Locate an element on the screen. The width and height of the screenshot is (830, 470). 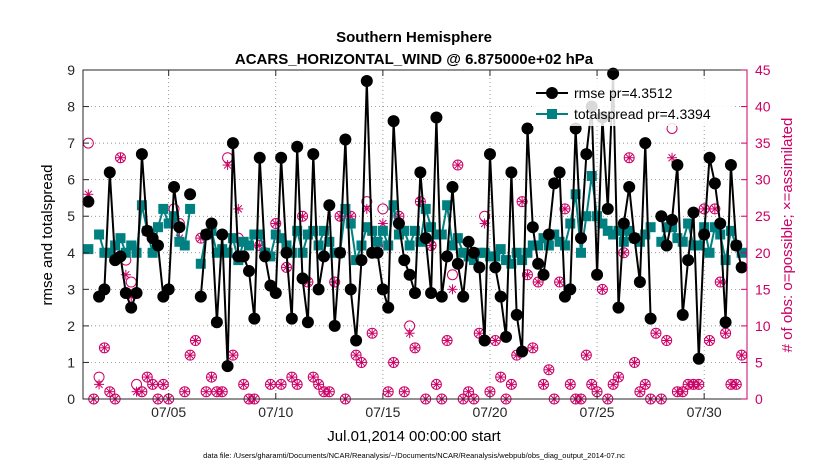
y-tick-label-right: 0 is located at coordinates (759, 399).